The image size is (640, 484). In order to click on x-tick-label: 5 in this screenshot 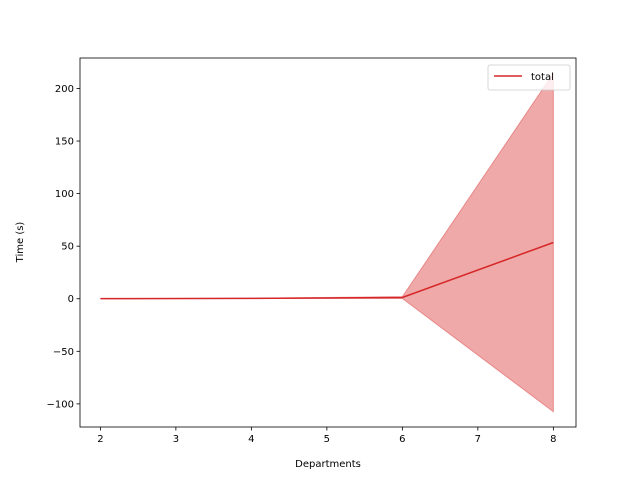, I will do `click(327, 439)`.